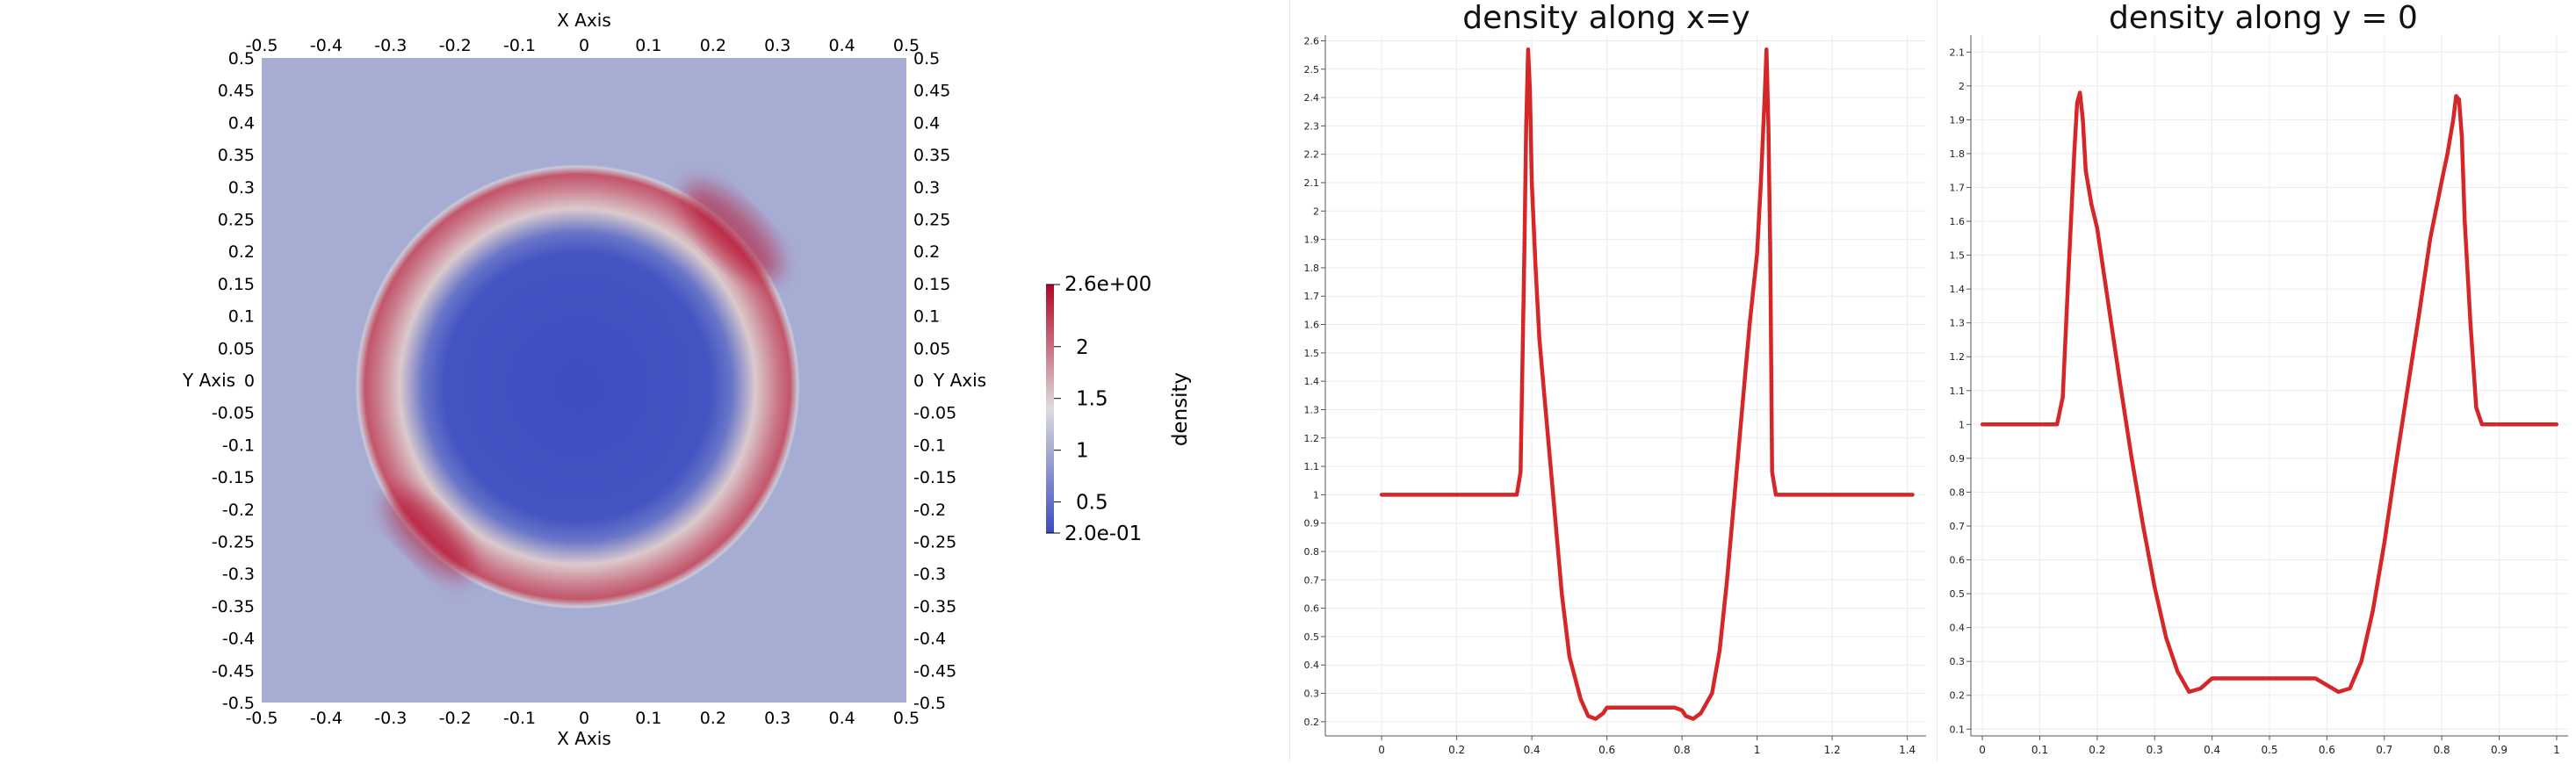  What do you see at coordinates (926, 58) in the screenshot?
I see `y-tick-label-right: 0.5` at bounding box center [926, 58].